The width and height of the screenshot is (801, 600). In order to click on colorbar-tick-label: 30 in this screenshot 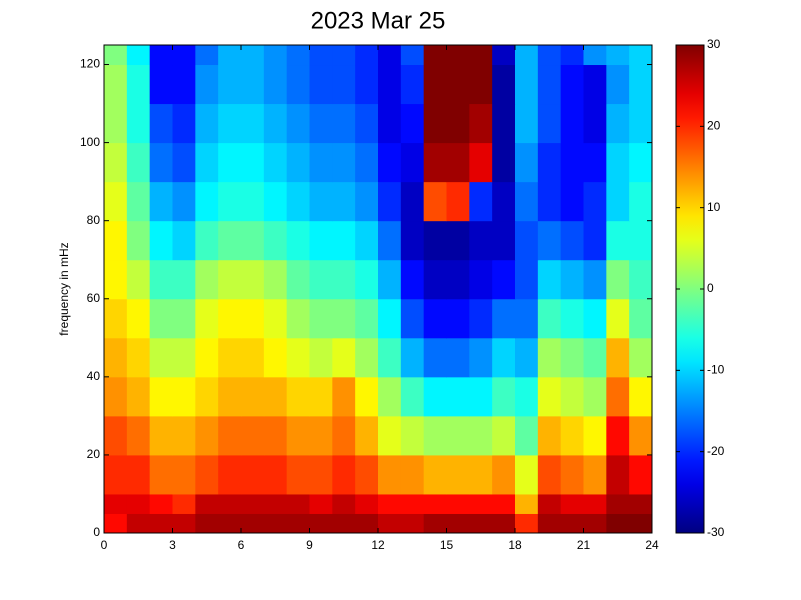, I will do `click(714, 44)`.